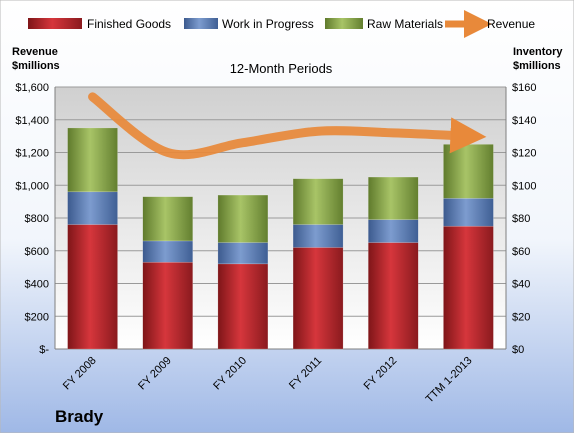 This screenshot has width=574, height=433. Describe the element at coordinates (511, 24) in the screenshot. I see `legend-label-revenue: Revenue` at that location.